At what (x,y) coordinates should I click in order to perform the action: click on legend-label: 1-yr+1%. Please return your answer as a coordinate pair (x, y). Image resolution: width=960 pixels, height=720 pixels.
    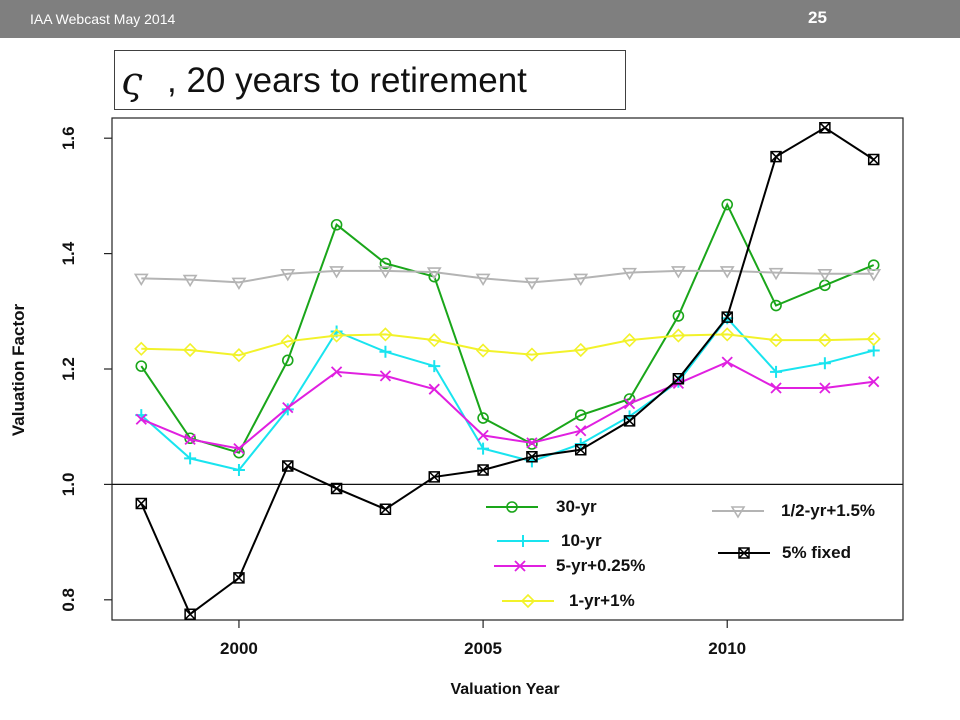
    Looking at the image, I should click on (602, 600).